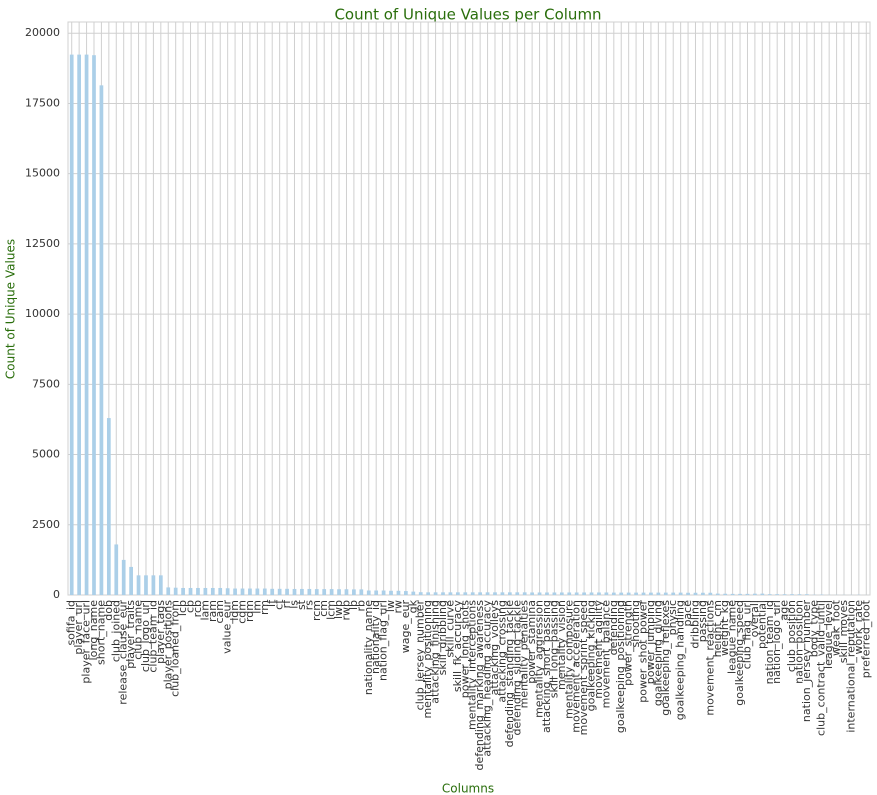 This screenshot has height=795, width=877. Describe the element at coordinates (665, 658) in the screenshot. I see `x-tick-label: goalkeeping_reflexes` at that location.